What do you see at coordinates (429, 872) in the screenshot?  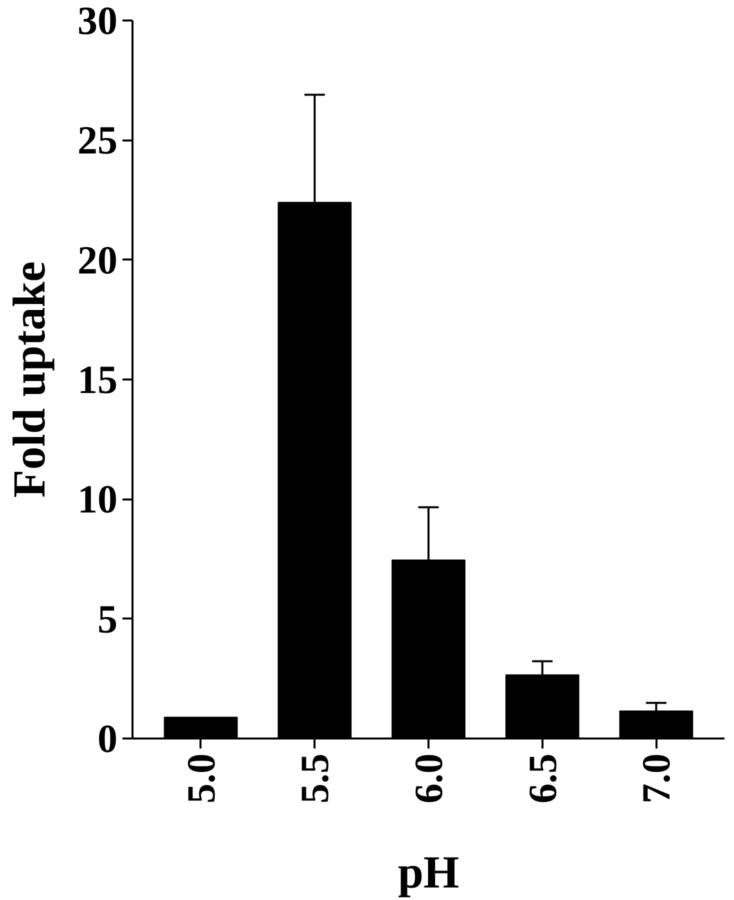 I see `x-axis-title: pH` at bounding box center [429, 872].